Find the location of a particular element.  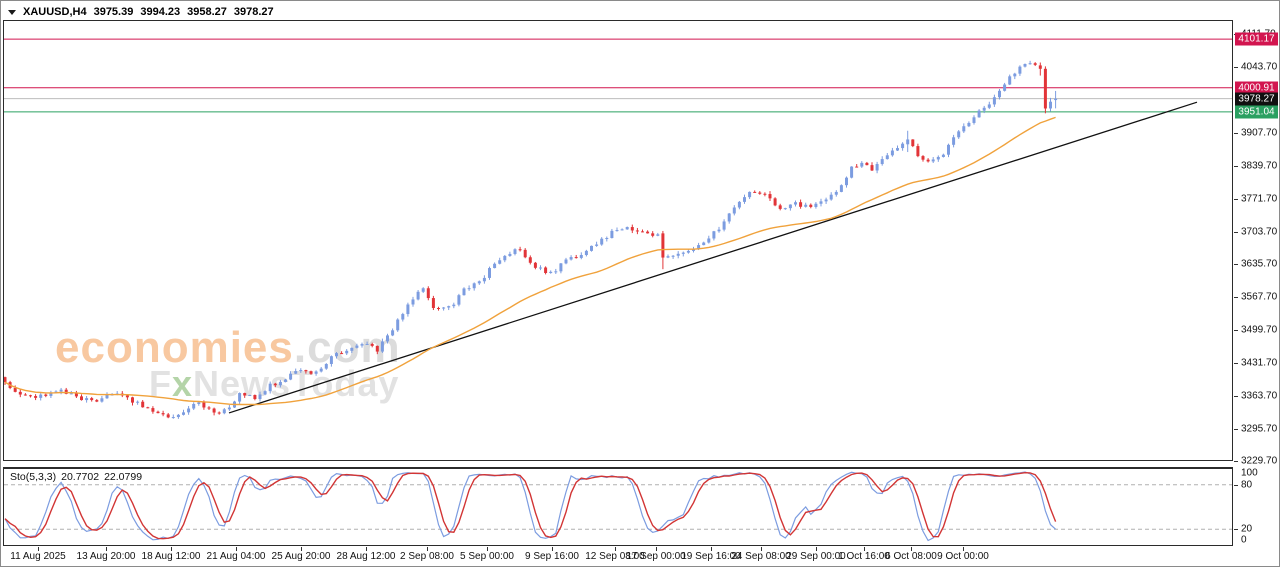

time-tick-label: 9 Oct 00:00 is located at coordinates (963, 556).